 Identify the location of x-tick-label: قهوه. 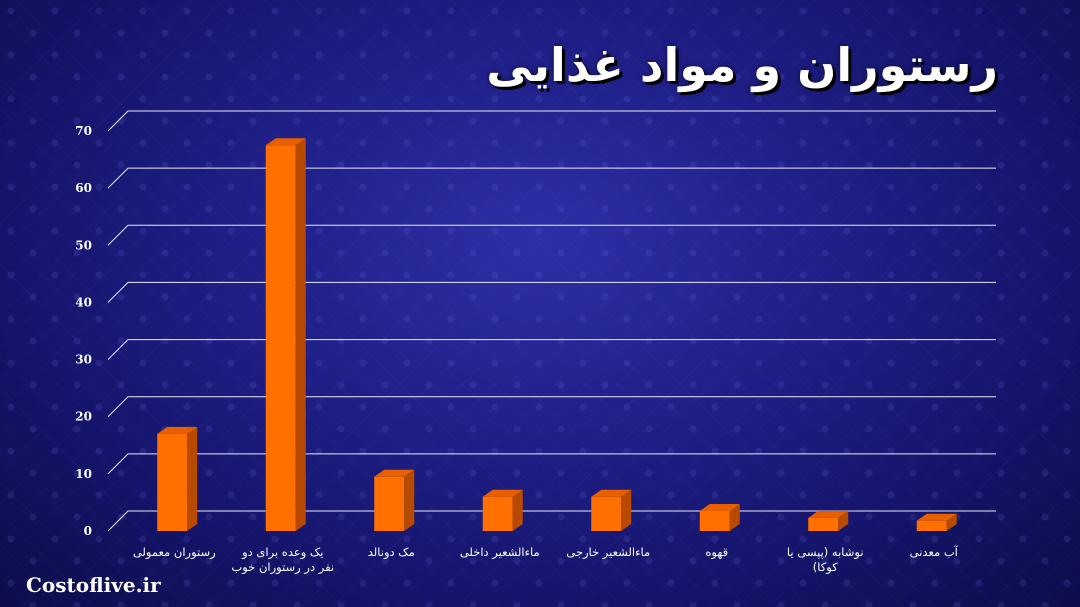
(716, 552).